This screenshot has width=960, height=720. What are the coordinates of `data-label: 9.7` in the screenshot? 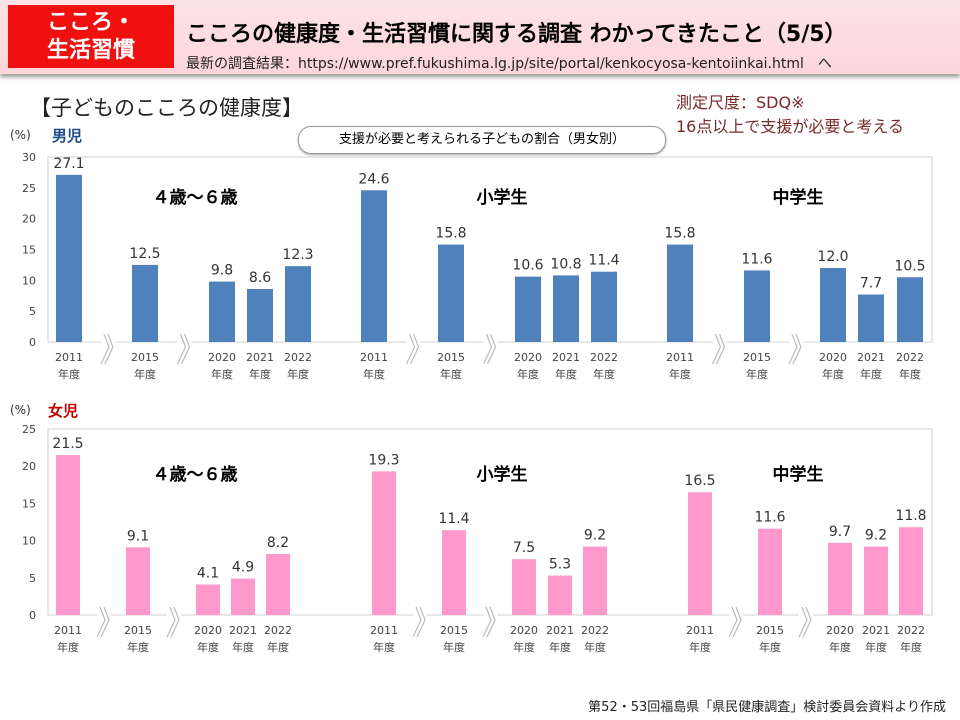 It's located at (840, 532).